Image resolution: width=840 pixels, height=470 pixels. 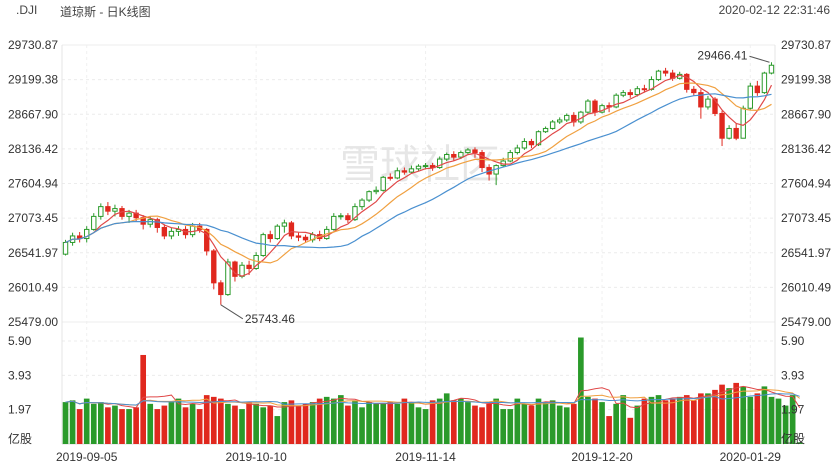 I want to click on y-tick-label-left: 27604.94, so click(x=33, y=184).